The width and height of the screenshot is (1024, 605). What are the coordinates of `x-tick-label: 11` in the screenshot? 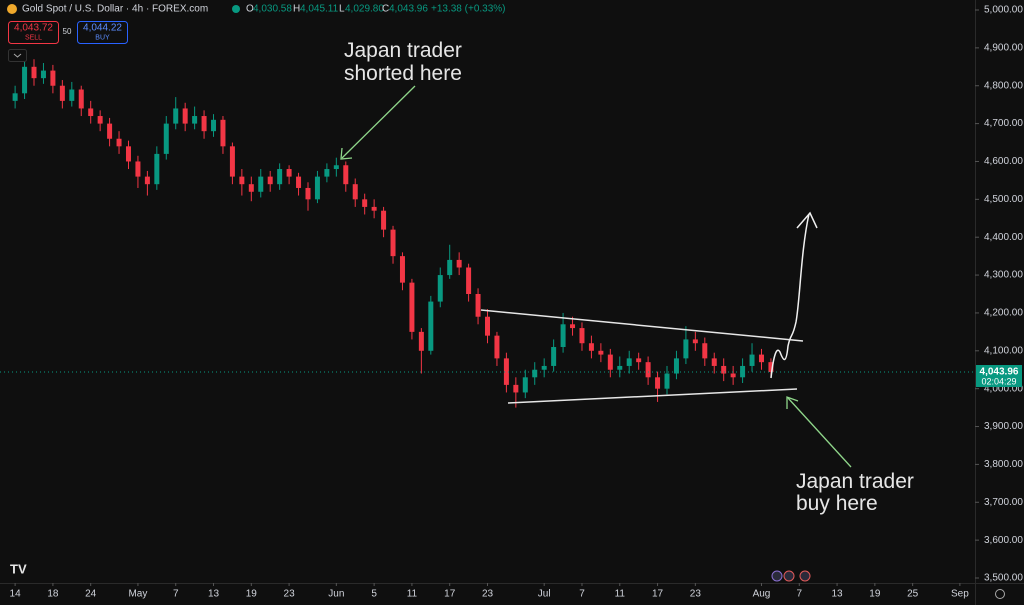 It's located at (412, 594).